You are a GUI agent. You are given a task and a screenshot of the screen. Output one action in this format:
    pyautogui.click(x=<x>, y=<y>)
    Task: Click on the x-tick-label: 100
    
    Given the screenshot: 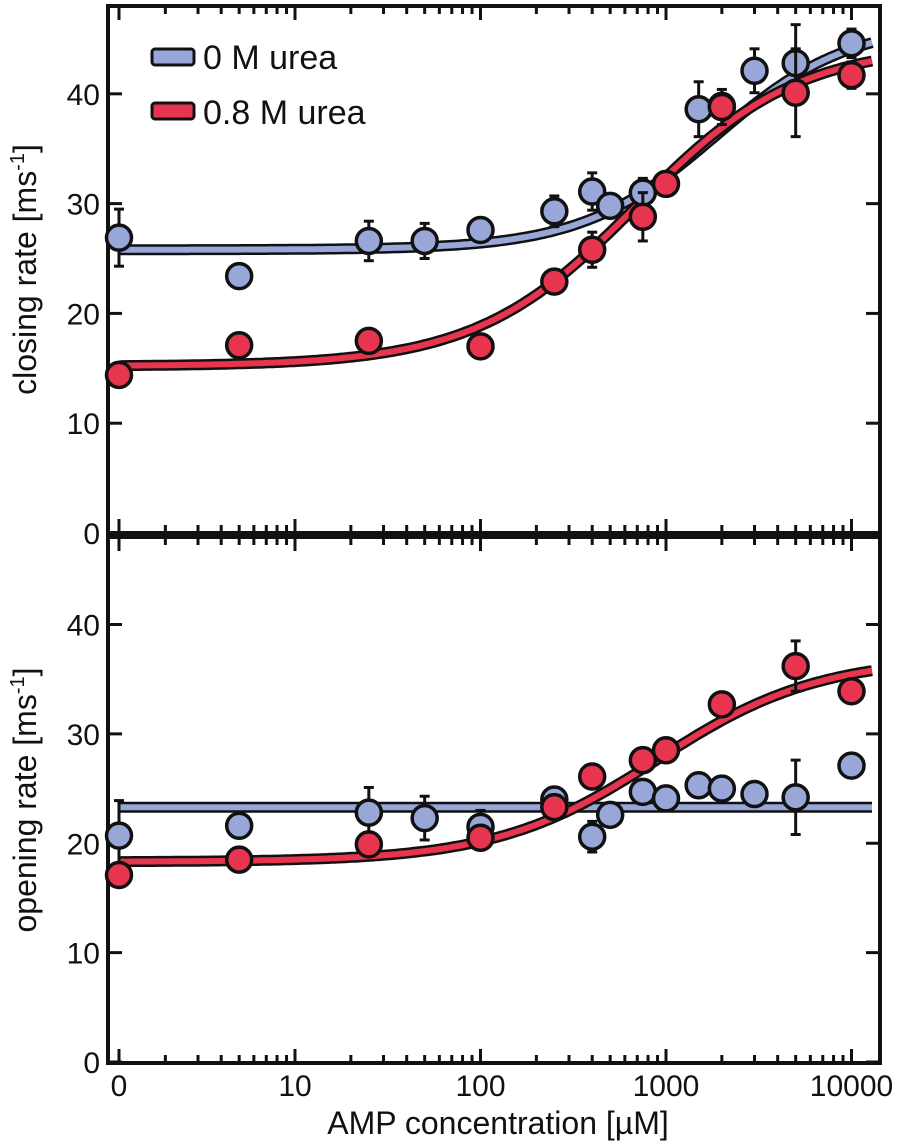 What is the action you would take?
    pyautogui.click(x=480, y=1086)
    